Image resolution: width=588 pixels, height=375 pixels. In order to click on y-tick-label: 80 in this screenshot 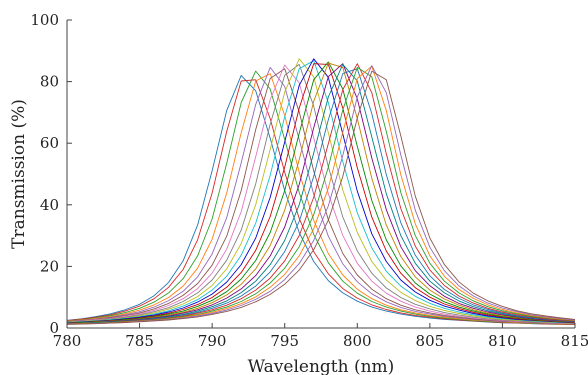, I will do `click(49, 82)`.